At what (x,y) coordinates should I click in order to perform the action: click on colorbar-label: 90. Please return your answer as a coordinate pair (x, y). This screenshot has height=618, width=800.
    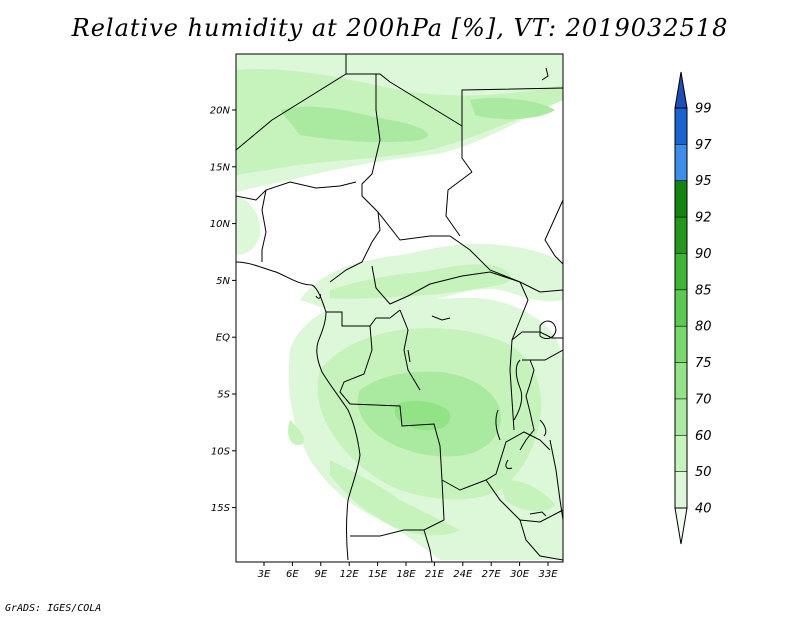
    Looking at the image, I should click on (703, 254).